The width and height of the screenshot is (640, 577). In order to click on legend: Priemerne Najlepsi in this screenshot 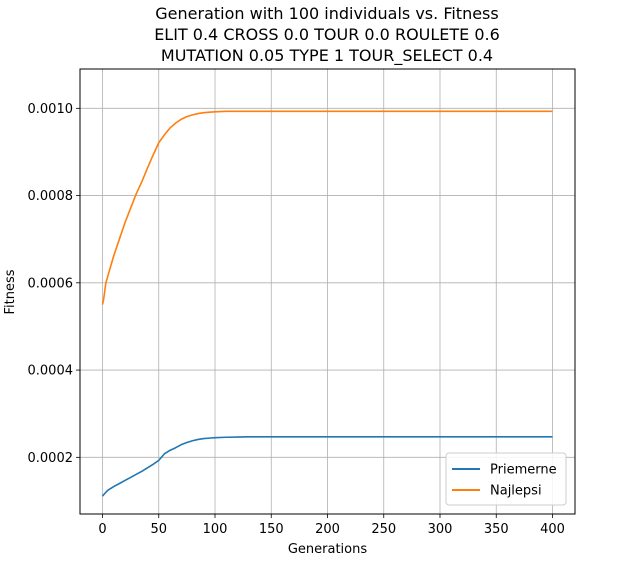, I will do `click(506, 479)`.